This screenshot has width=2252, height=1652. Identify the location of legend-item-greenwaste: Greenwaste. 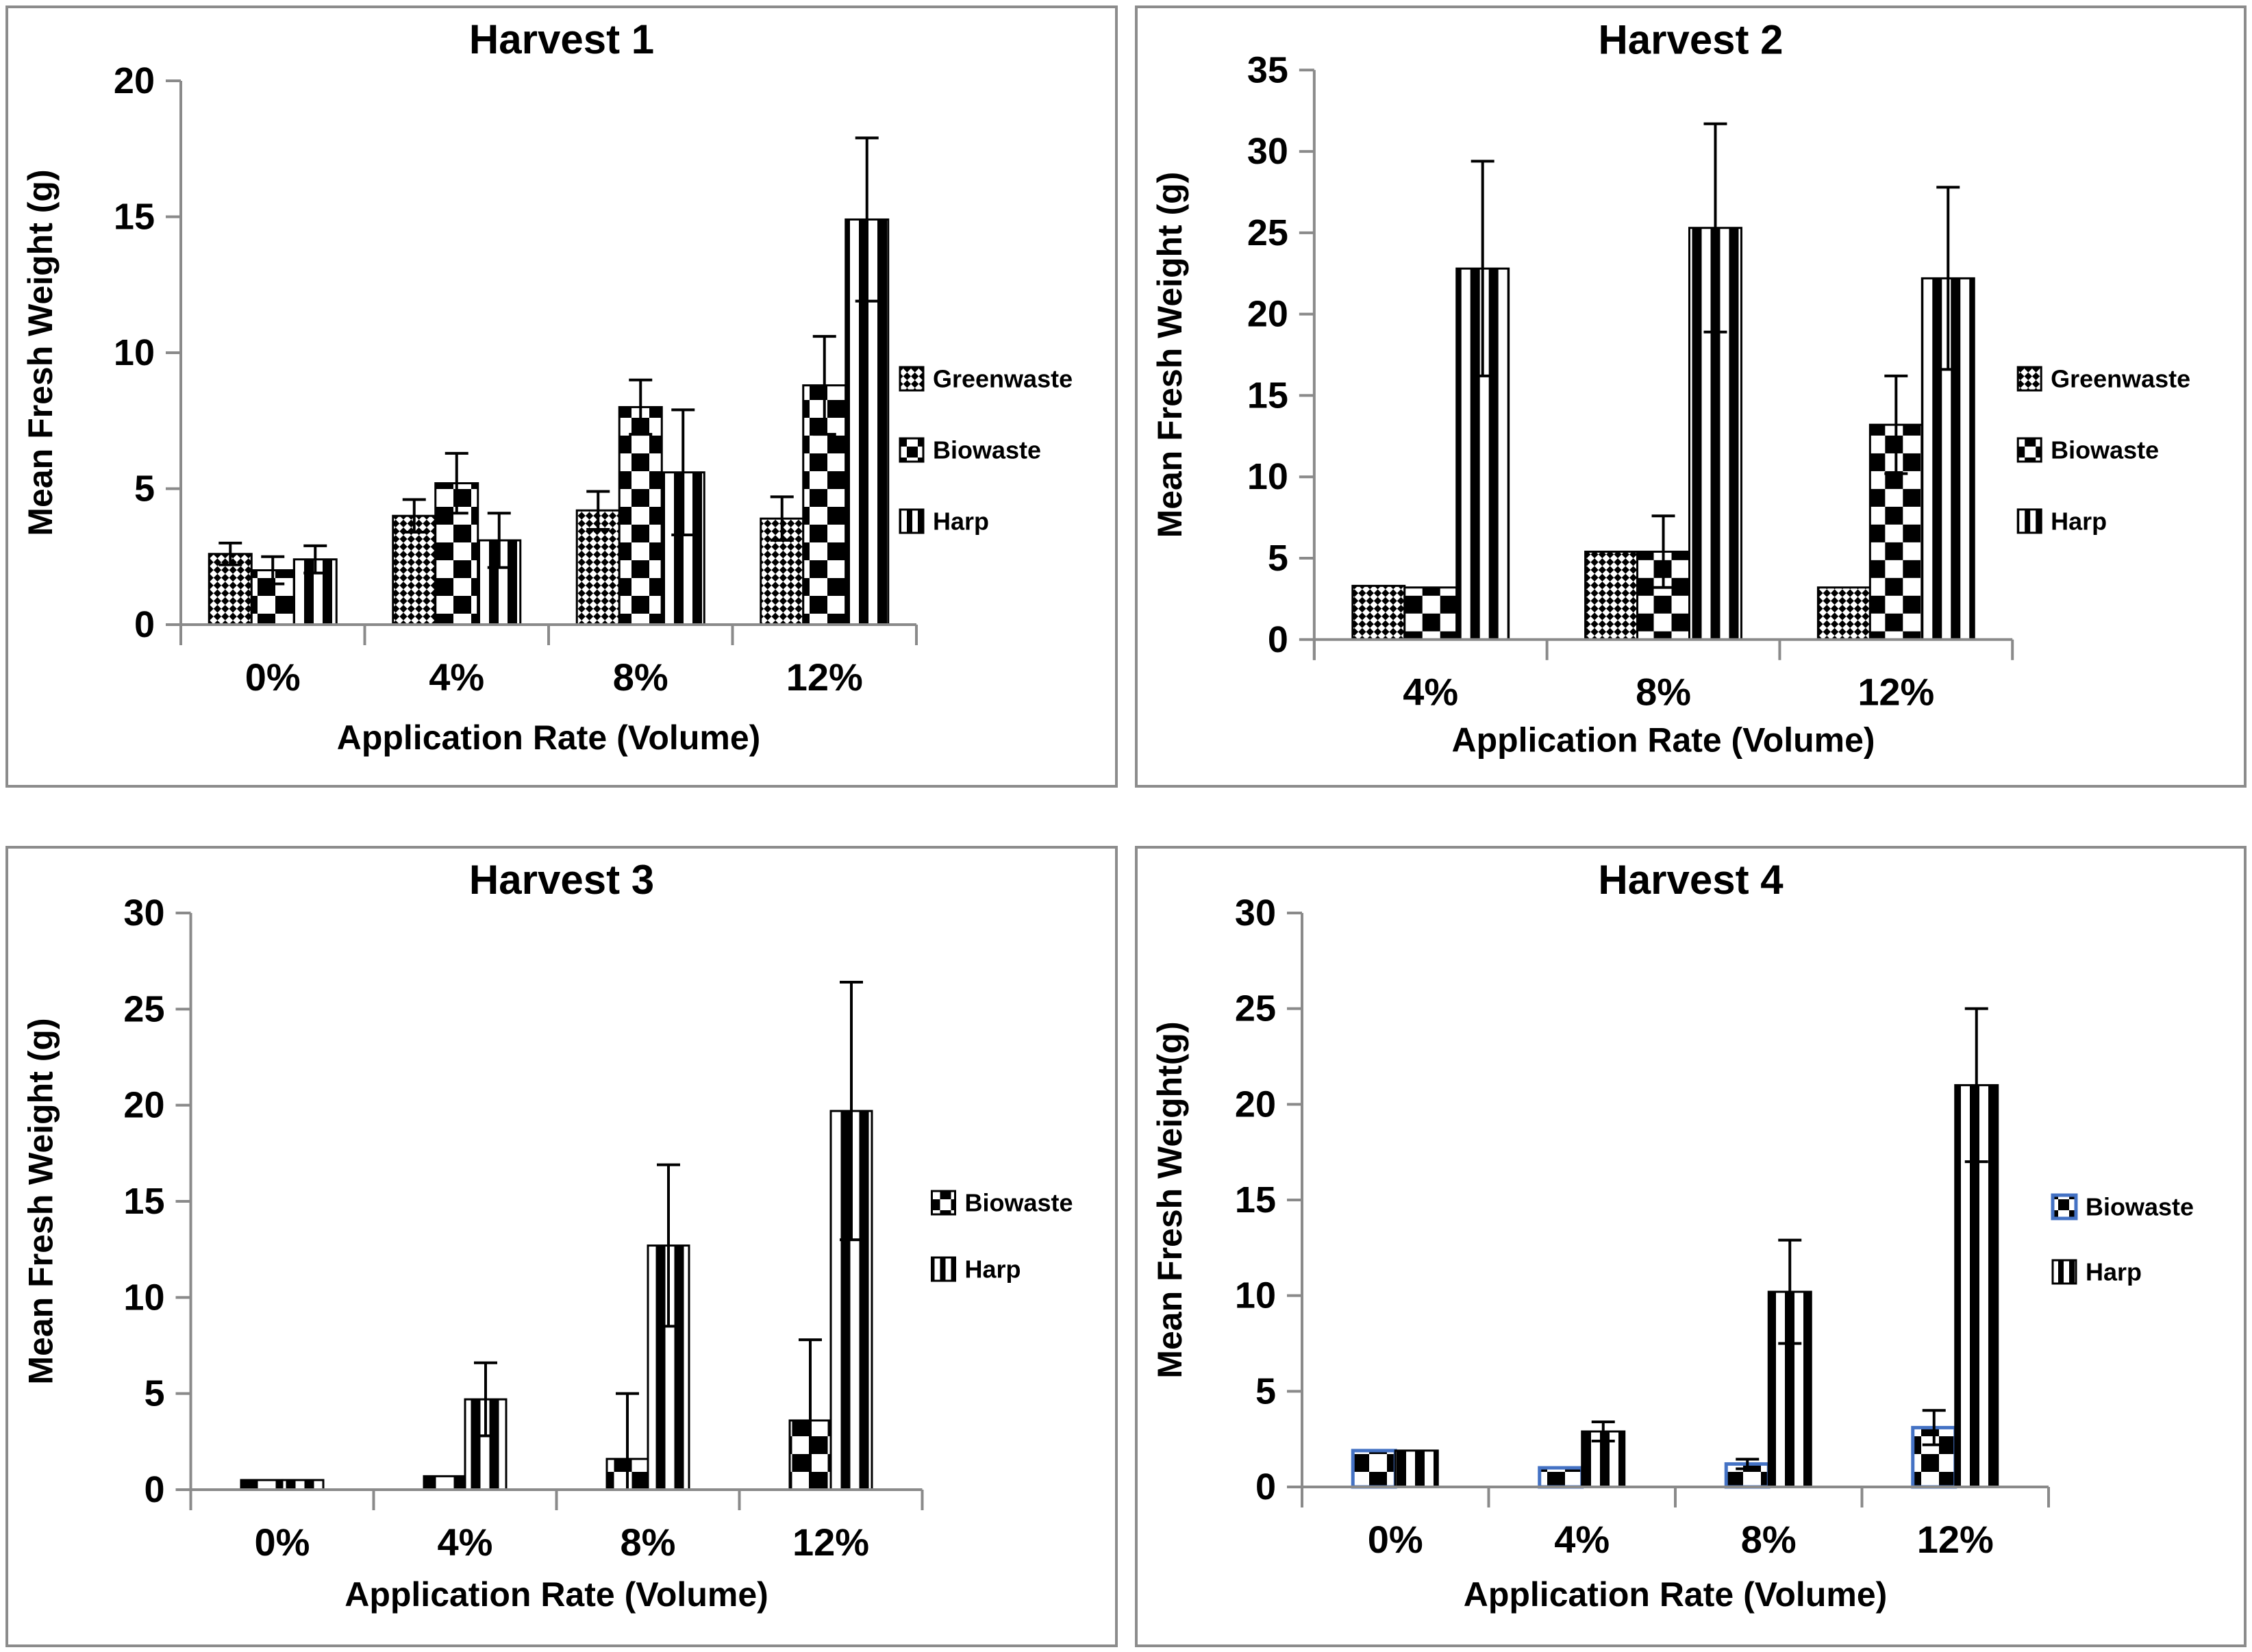
(2103, 379).